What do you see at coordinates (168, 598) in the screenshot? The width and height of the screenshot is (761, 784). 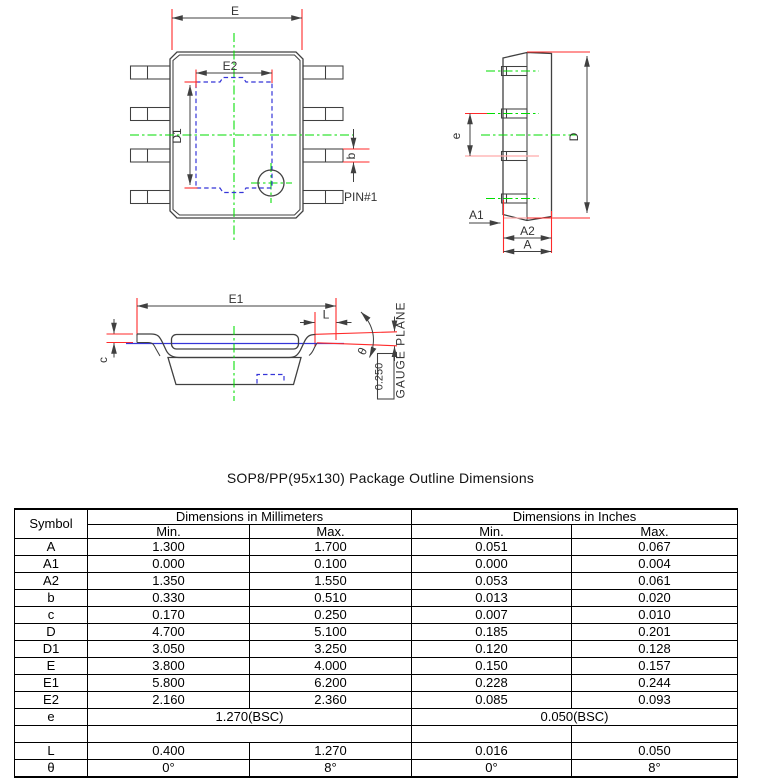 I see `mm-min-cell: 0.330` at bounding box center [168, 598].